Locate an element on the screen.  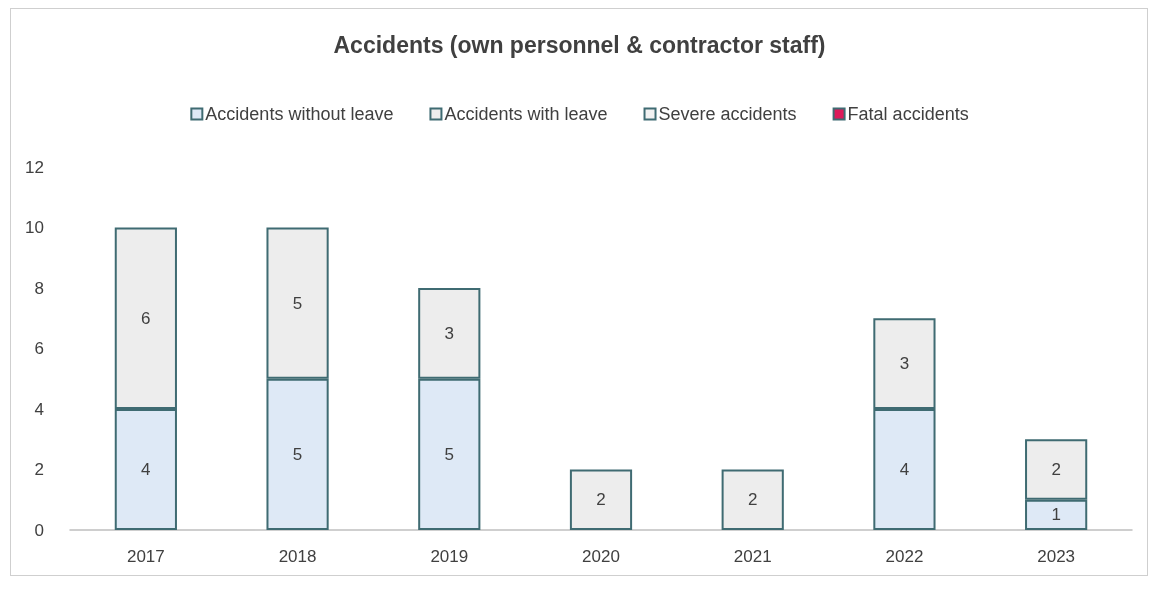
chart-title: Accidents (own personnel & contractor staff) is located at coordinates (579, 44).